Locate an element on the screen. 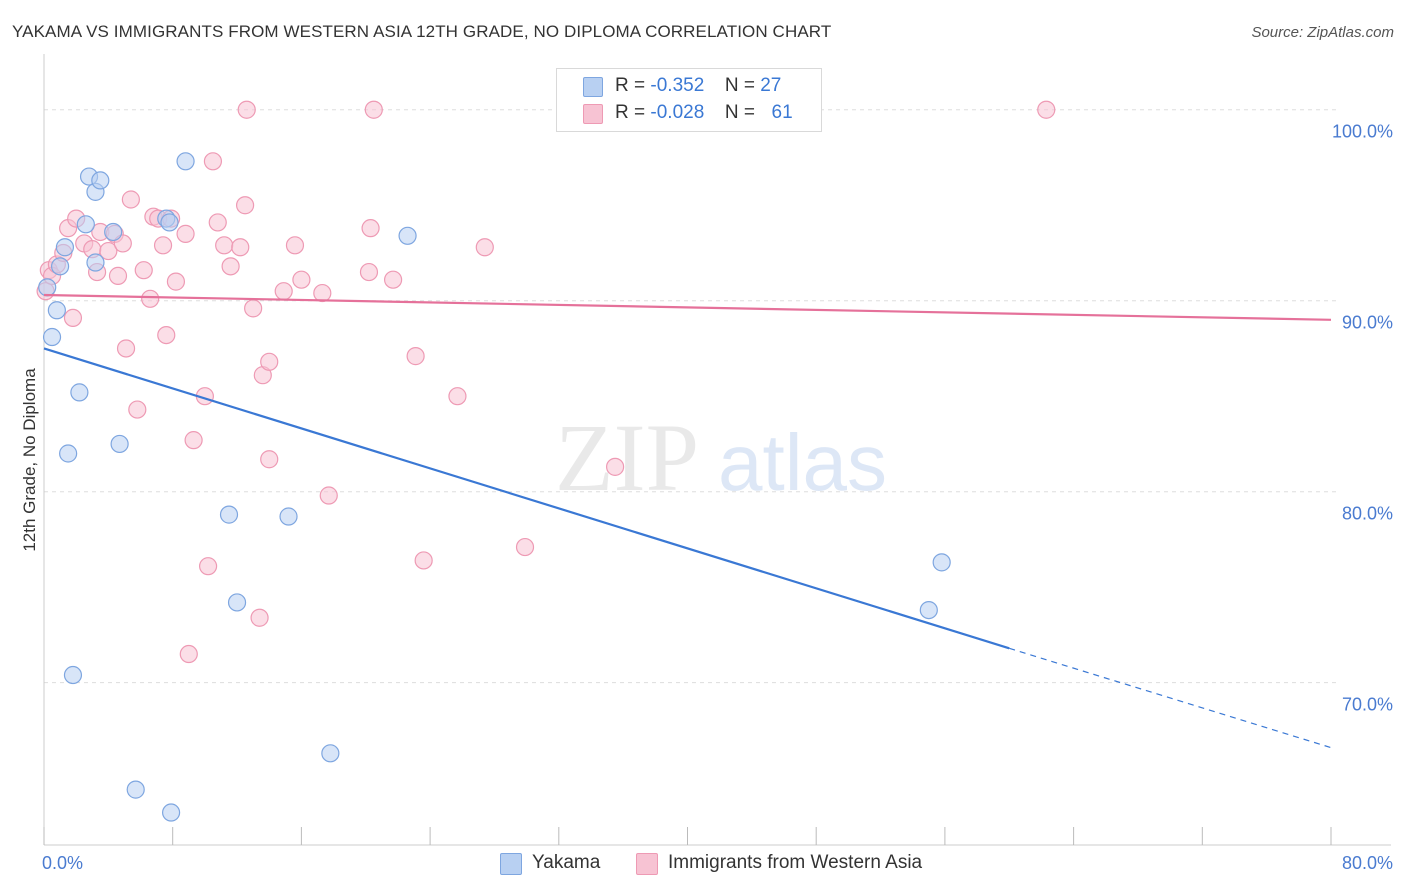  western-asia-legend-swatch is located at coordinates (647, 864).